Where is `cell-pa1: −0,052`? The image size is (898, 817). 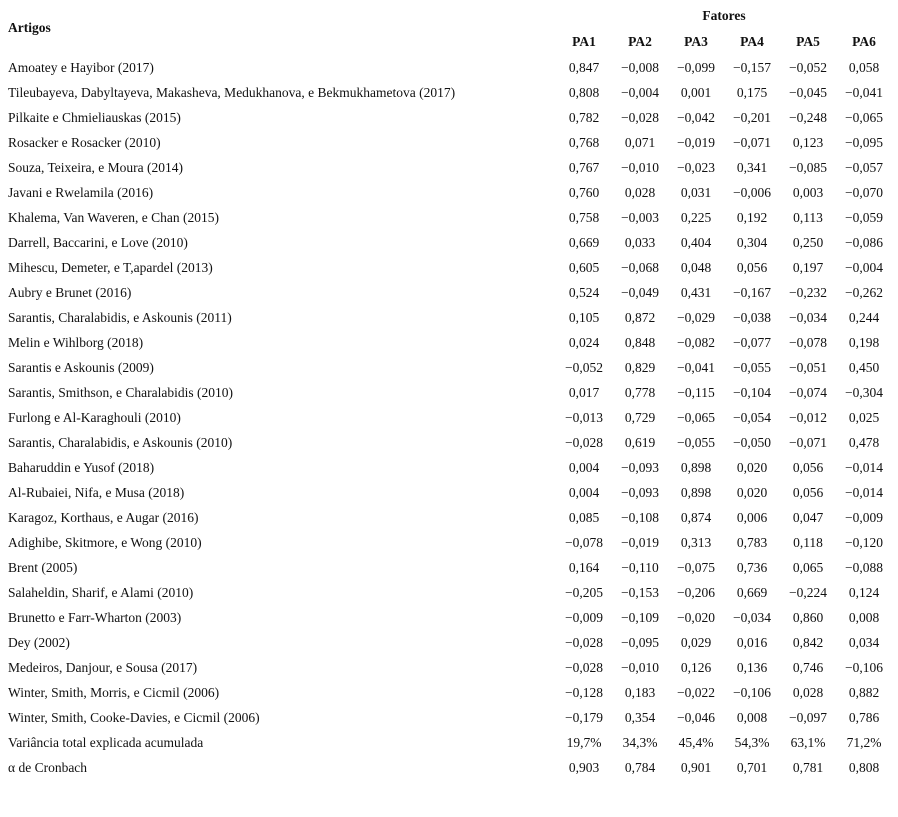
cell-pa1: −0,052 is located at coordinates (584, 367).